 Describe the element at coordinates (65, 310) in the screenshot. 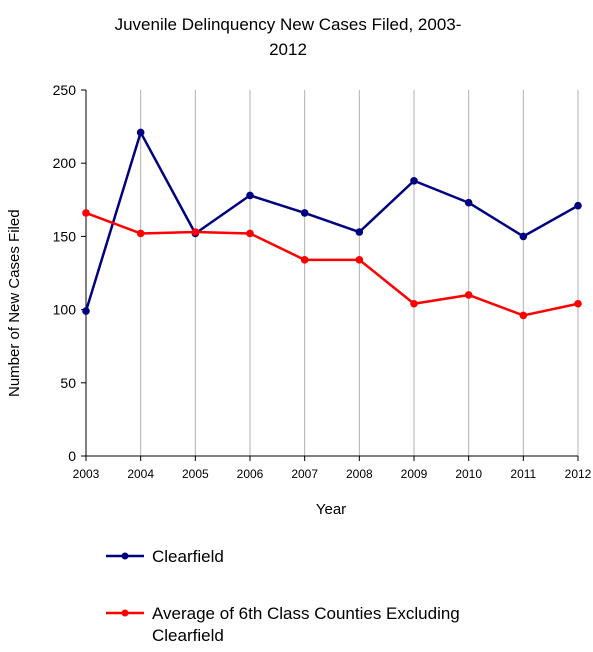

I see `y-tick-label-100: 100` at that location.